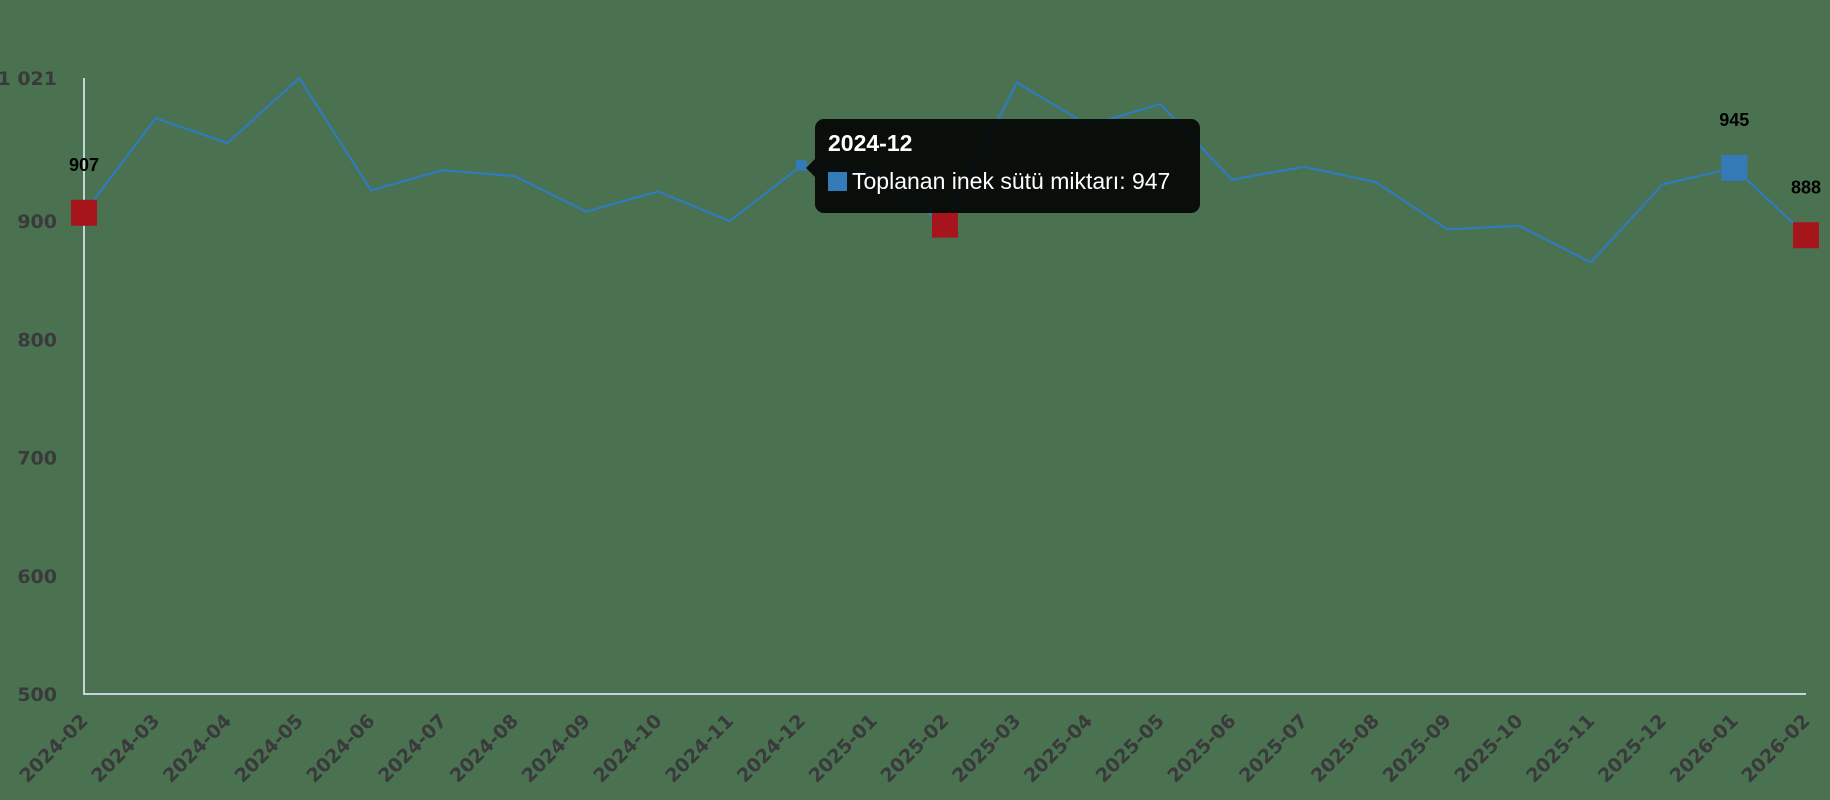 This screenshot has height=800, width=1830. I want to click on tooltip-text: Toplanan inek sütü miktarı: 947, so click(1011, 181).